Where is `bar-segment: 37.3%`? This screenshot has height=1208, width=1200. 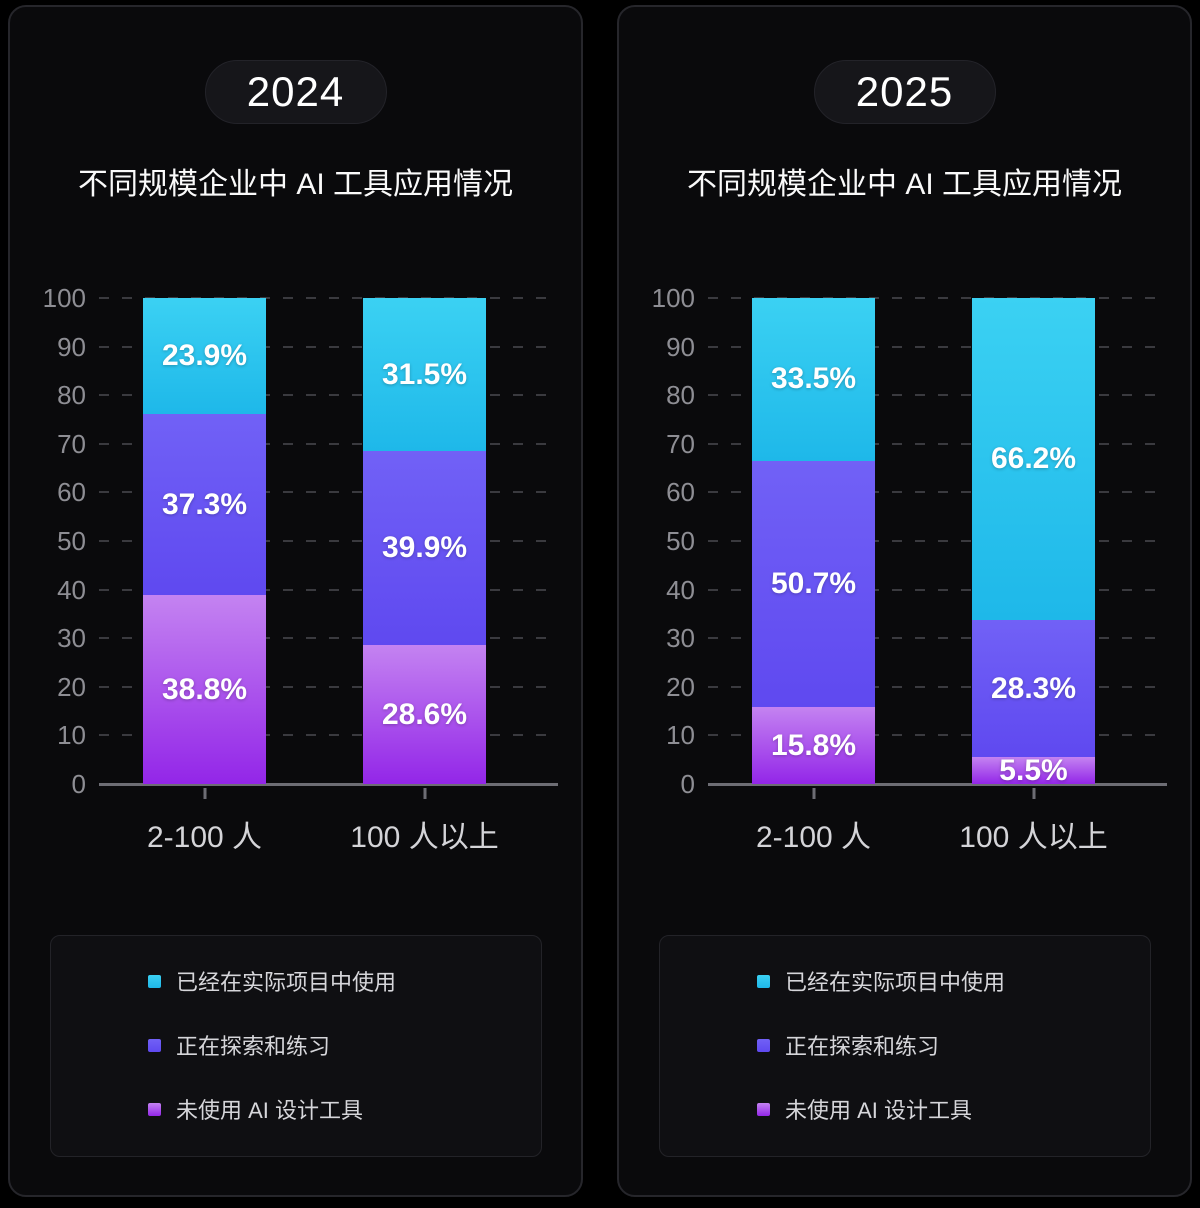 bar-segment: 37.3% is located at coordinates (204, 505).